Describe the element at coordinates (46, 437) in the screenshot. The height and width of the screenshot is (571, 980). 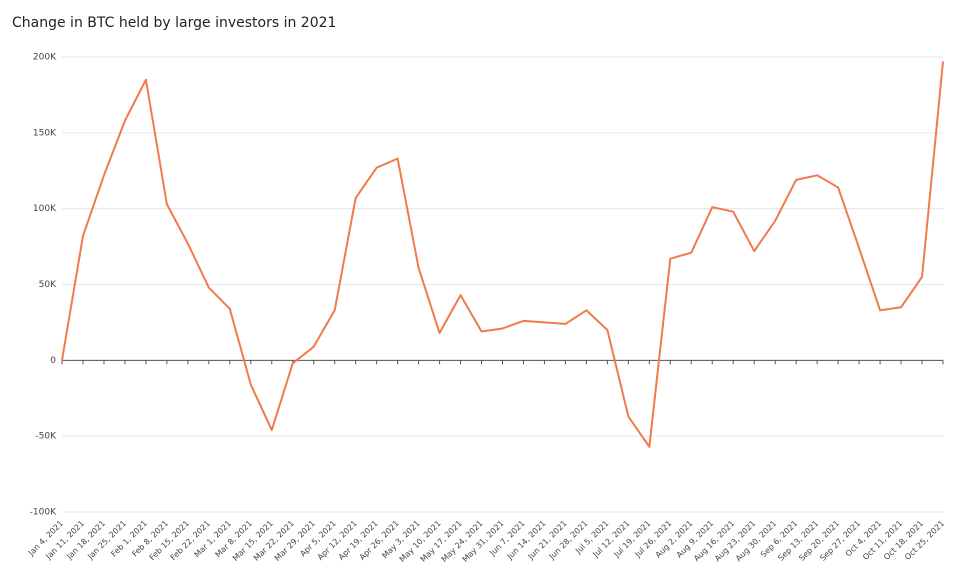
I see `y-tick-label: -50K` at that location.